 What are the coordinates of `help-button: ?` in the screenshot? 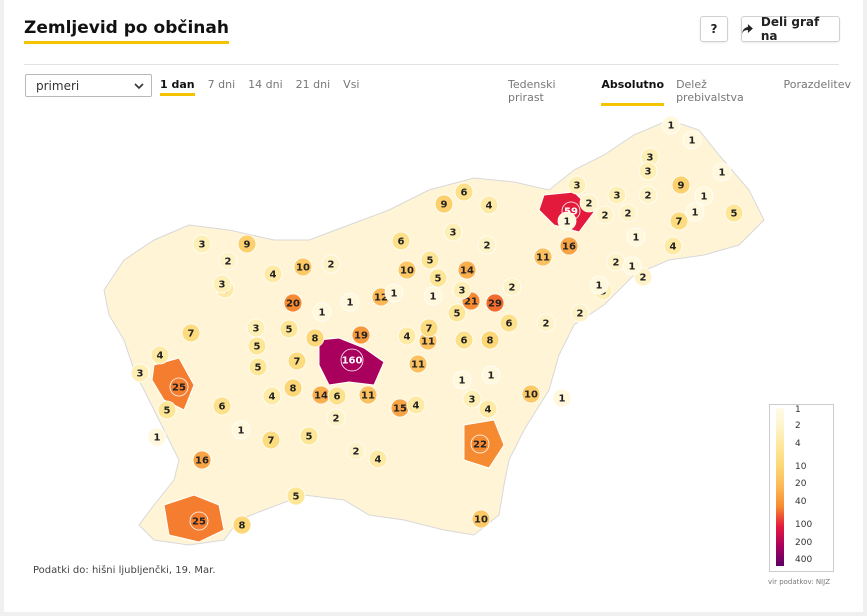 It's located at (714, 29).